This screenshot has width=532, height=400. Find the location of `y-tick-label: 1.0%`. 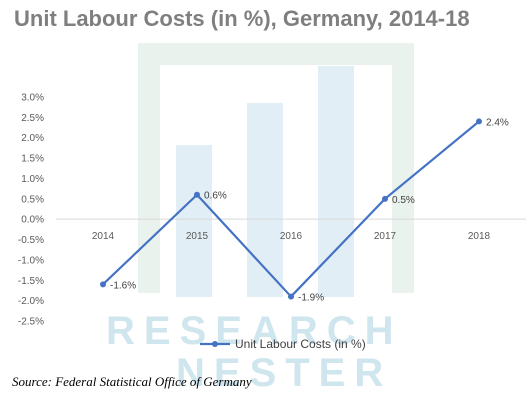

y-tick-label: 1.0% is located at coordinates (32, 179).